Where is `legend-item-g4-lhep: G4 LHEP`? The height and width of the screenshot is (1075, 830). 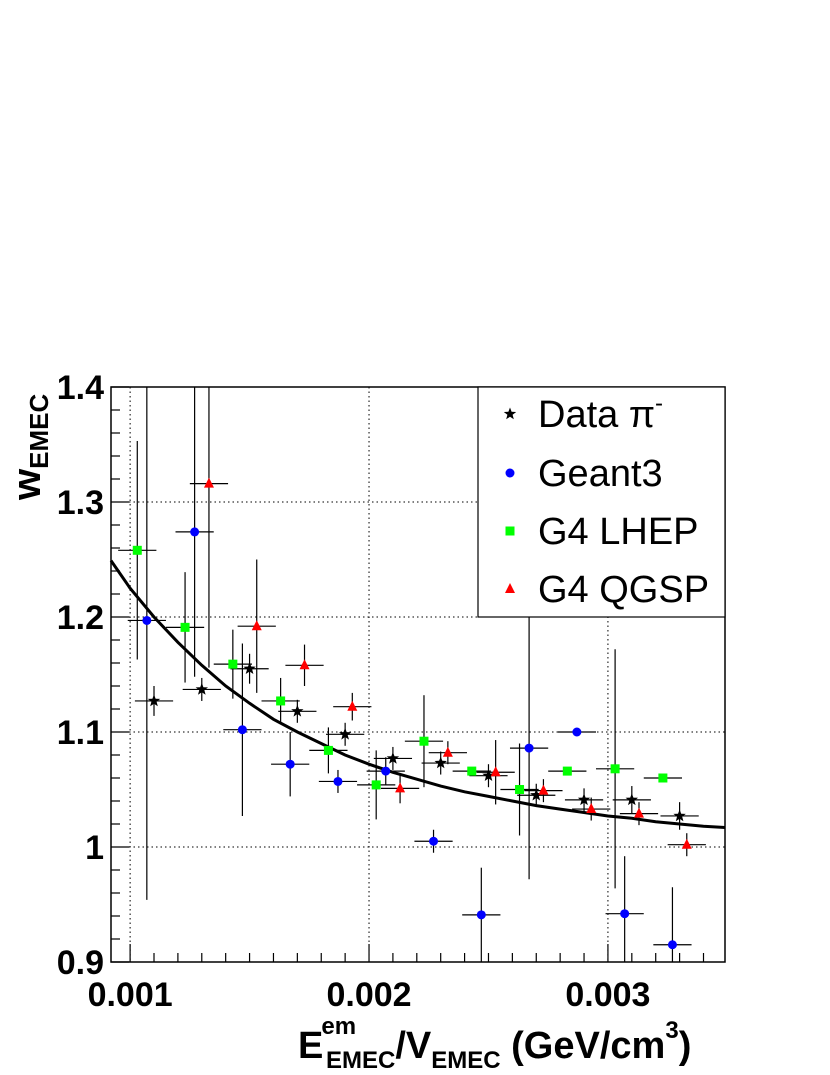
legend-item-g4-lhep: G4 LHEP is located at coordinates (602, 532).